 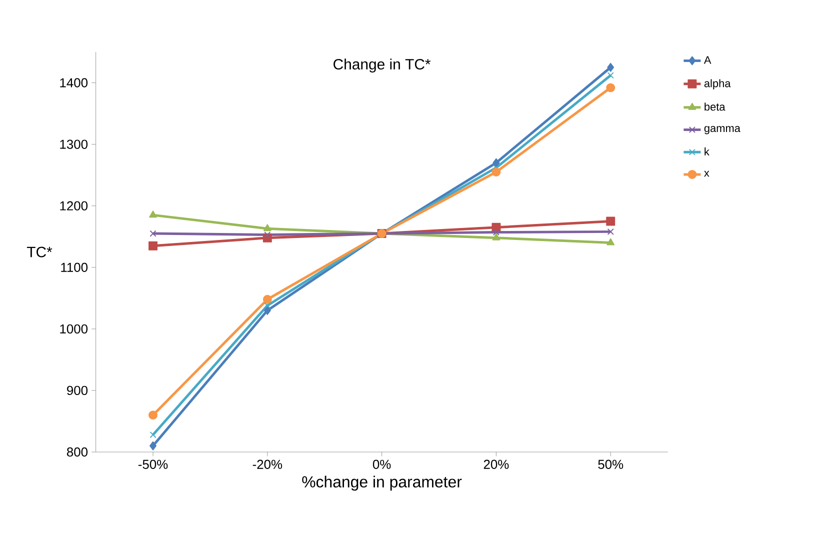 I want to click on x-tick-label: 20%, so click(x=496, y=464).